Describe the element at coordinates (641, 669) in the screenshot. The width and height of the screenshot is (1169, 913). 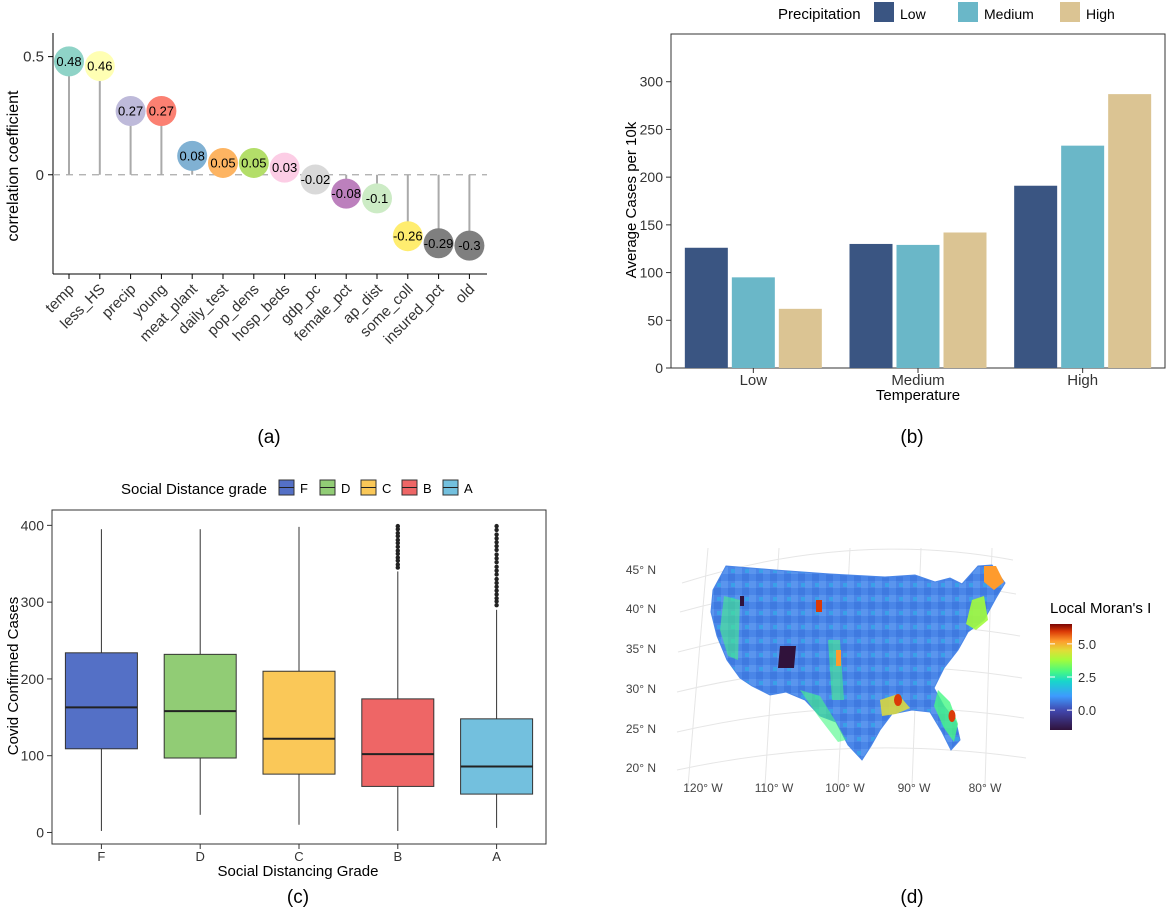
I see `d-latitude-labels: 45° N 40° N 35° N 30° N 25° N 20° N` at that location.